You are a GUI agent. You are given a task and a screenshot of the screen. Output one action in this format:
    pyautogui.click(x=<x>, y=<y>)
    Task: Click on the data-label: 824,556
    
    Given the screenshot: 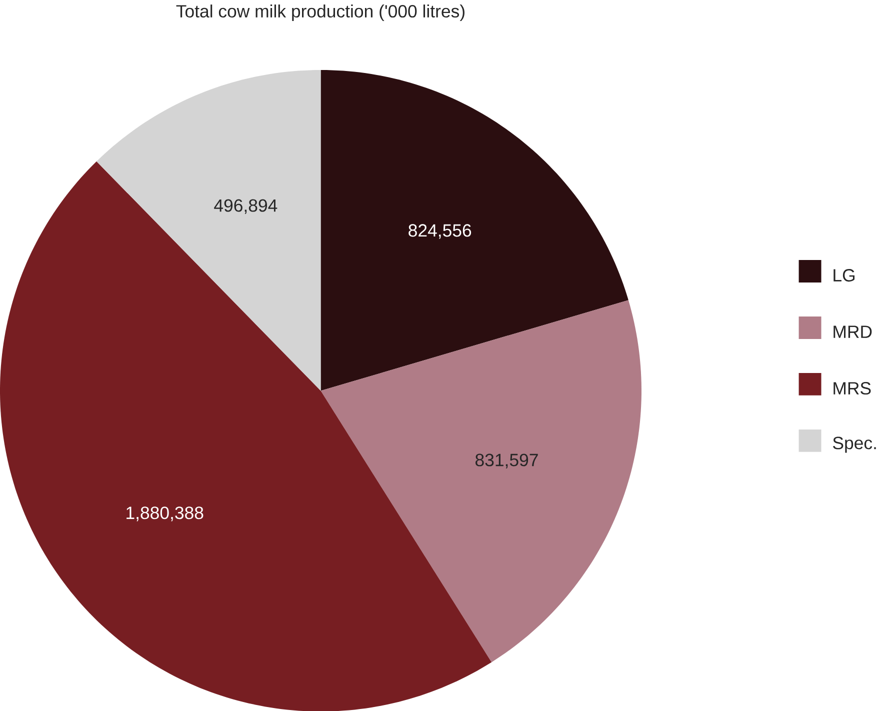 What is the action you would take?
    pyautogui.click(x=440, y=231)
    